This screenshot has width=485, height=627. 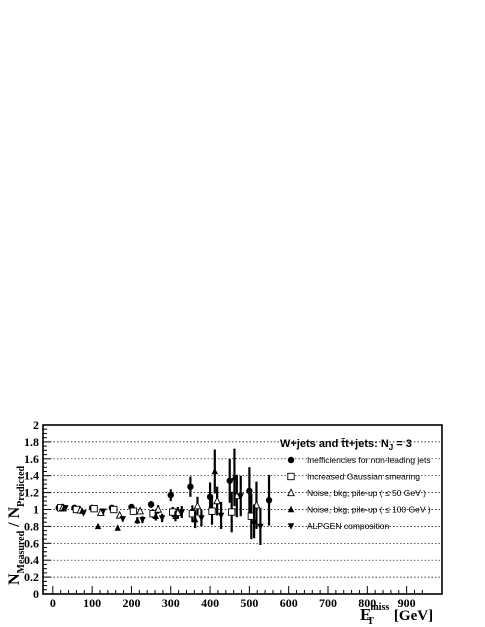 What do you see at coordinates (92, 603) in the screenshot?
I see `x-tick-label: 100` at bounding box center [92, 603].